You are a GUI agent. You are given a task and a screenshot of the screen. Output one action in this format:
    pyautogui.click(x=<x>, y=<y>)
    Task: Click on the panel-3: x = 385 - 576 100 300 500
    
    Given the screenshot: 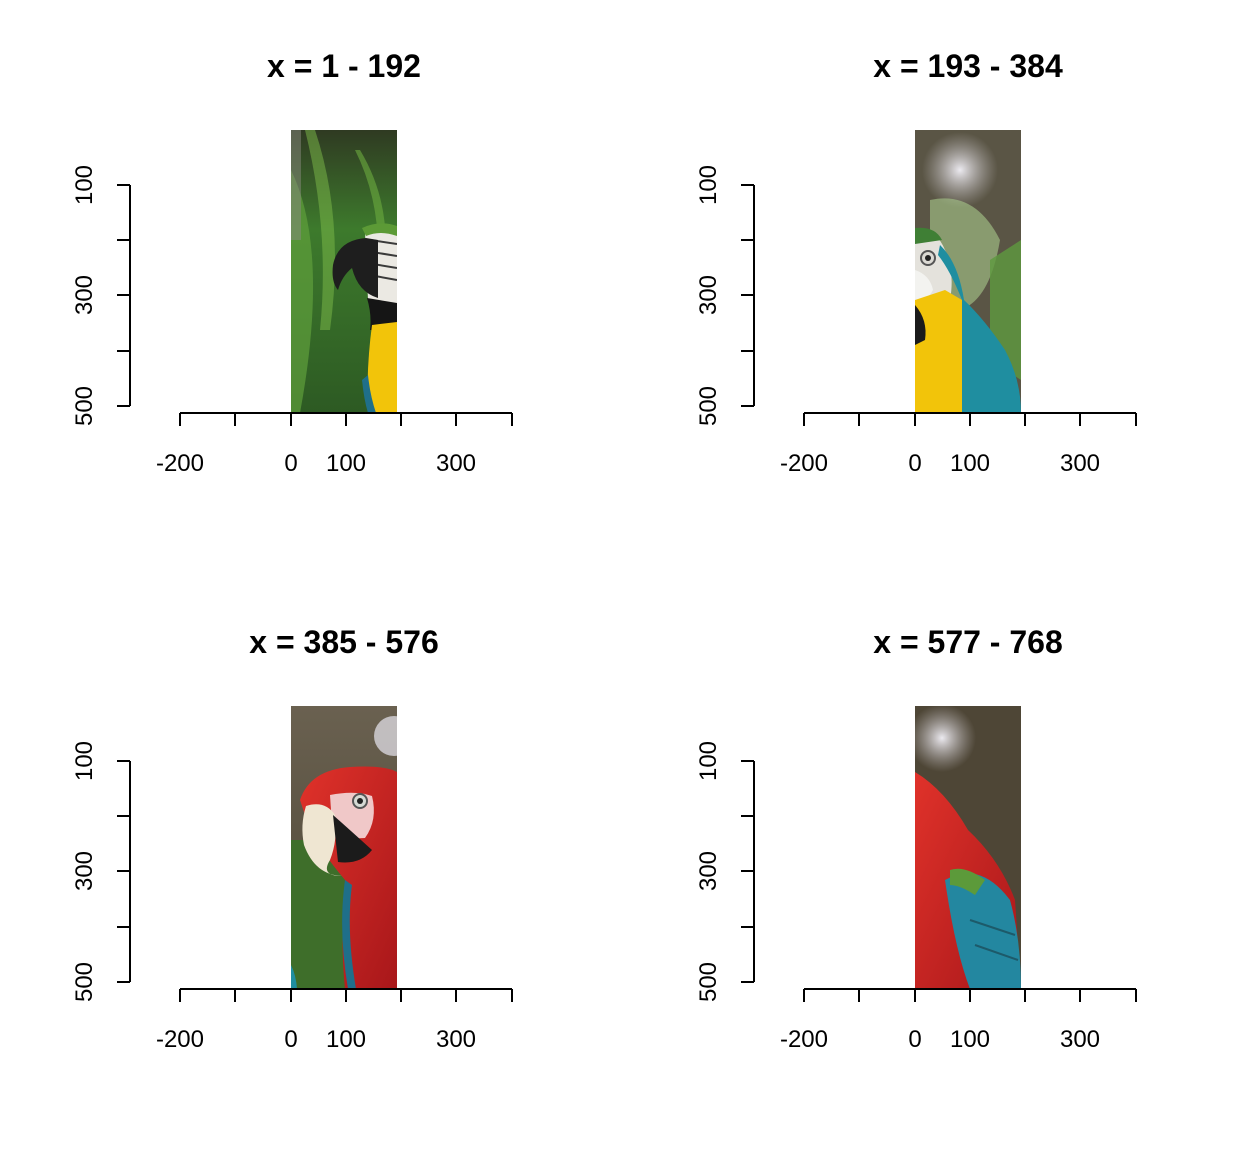 What is the action you would take?
    pyautogui.click(x=292, y=838)
    